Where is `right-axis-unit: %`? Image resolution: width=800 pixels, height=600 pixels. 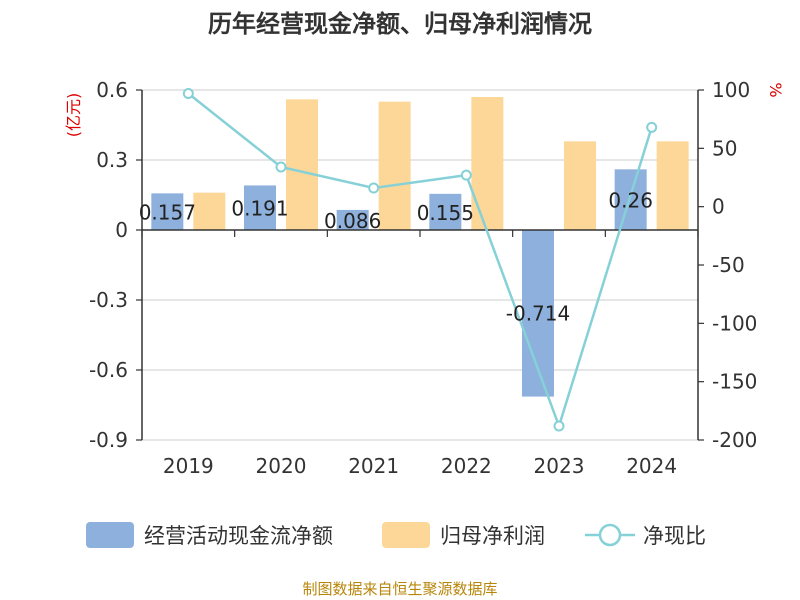 right-axis-unit: % is located at coordinates (775, 89).